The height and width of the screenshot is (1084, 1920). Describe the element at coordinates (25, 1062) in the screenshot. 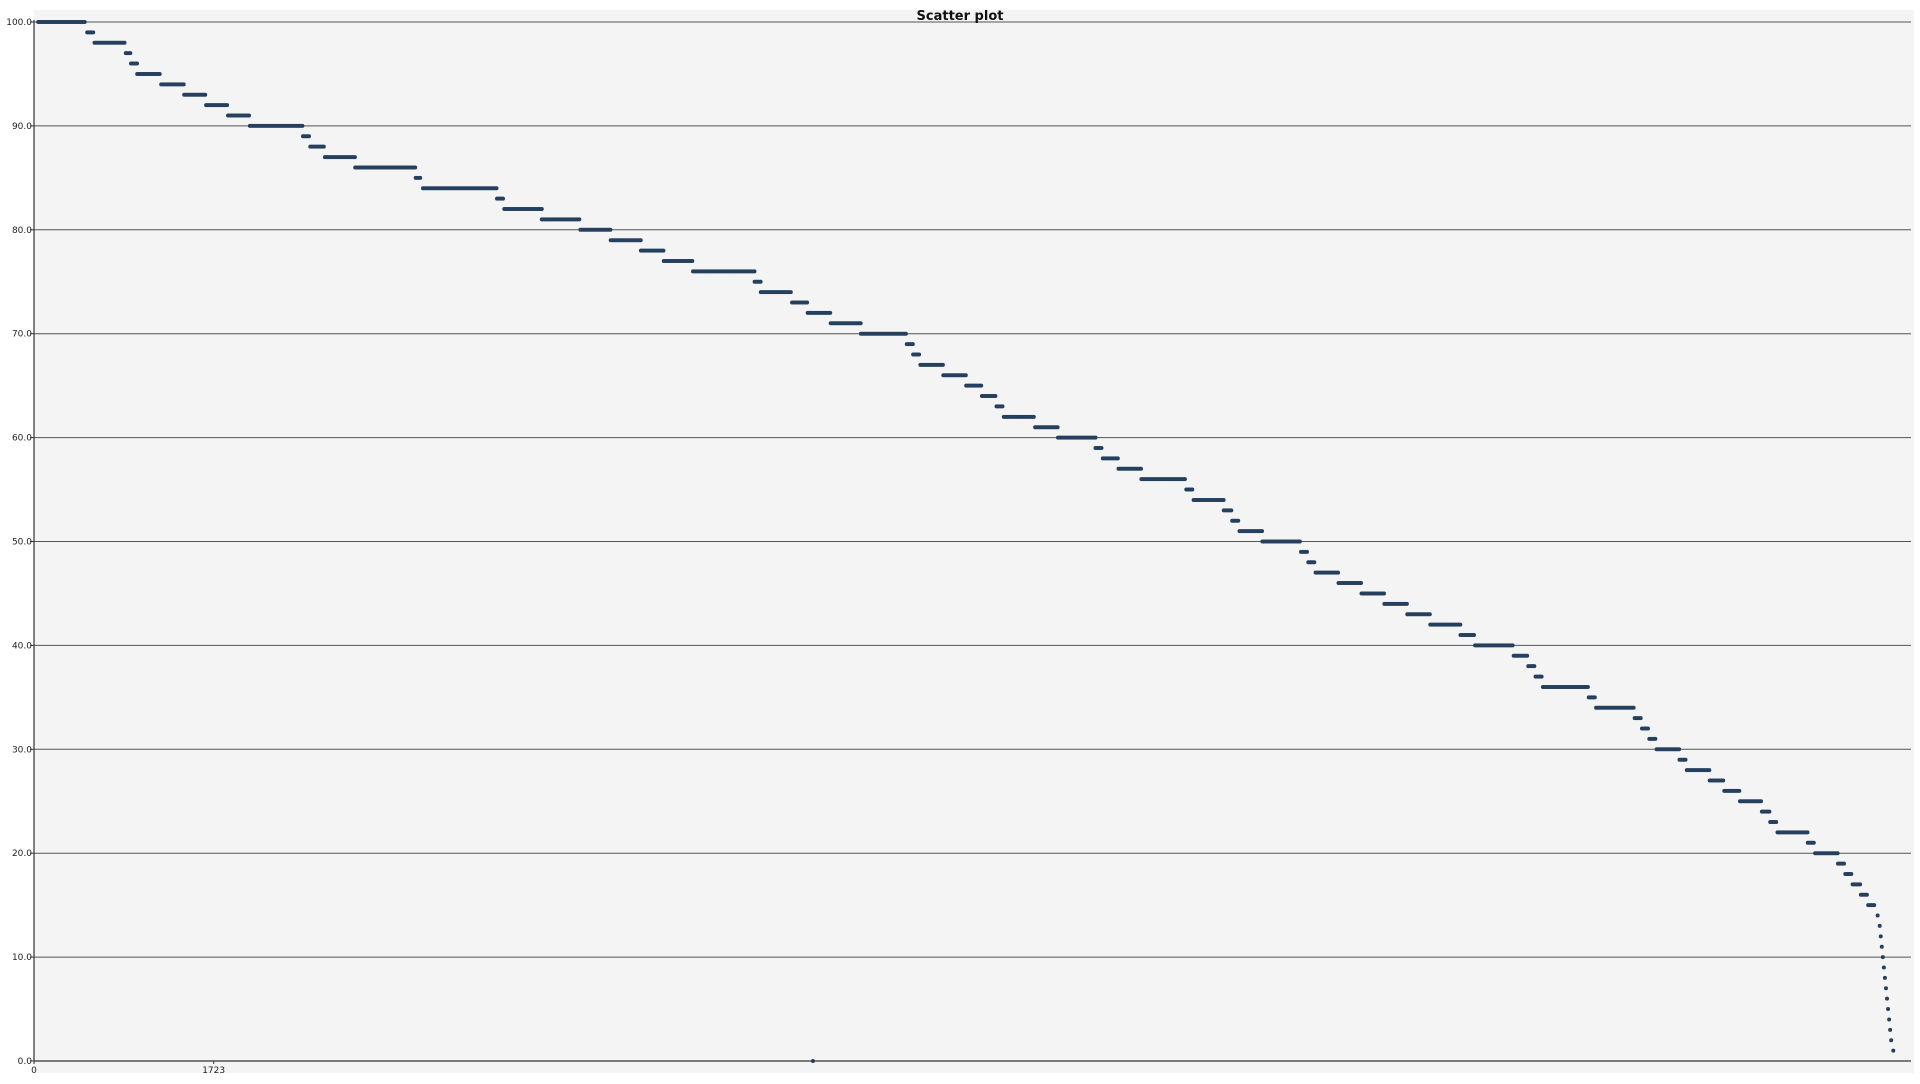

I see `y-tick-label: 0.0` at that location.